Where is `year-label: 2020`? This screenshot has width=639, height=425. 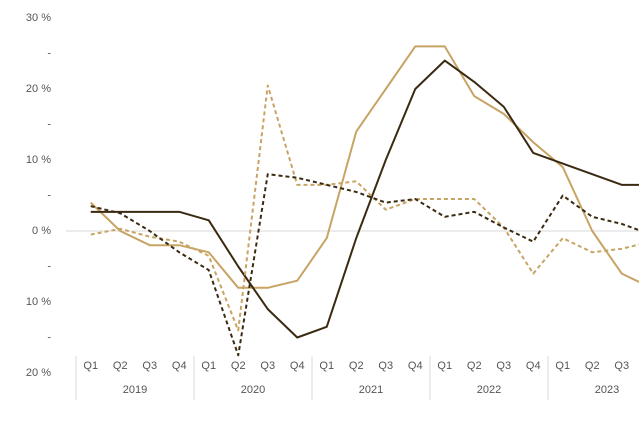
year-label: 2020 is located at coordinates (253, 390).